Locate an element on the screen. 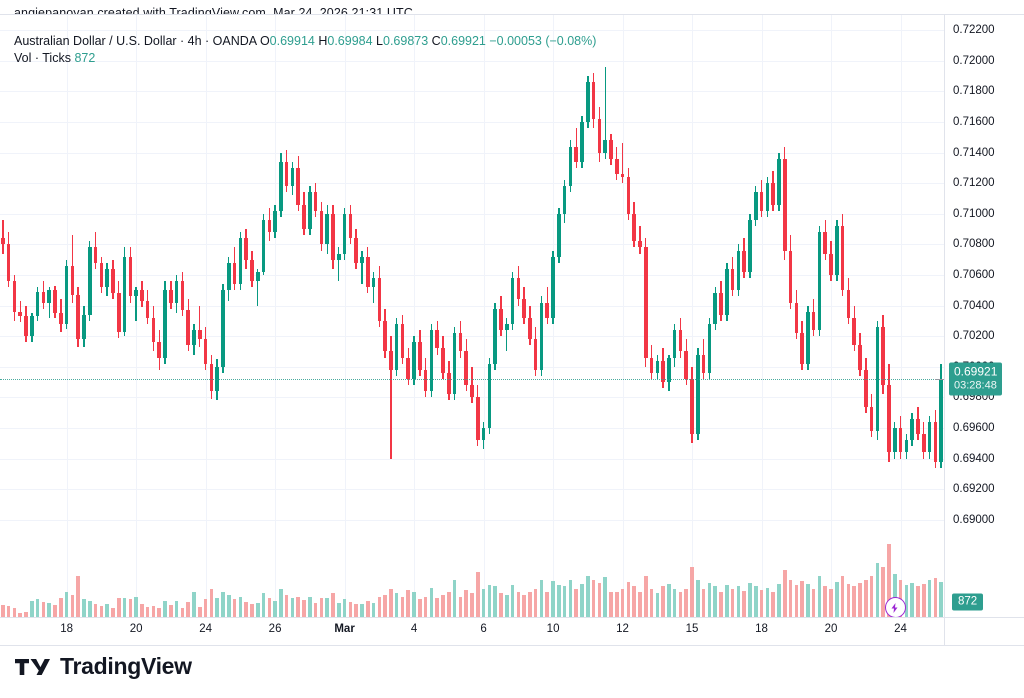 This screenshot has height=698, width=1024. volume-badge: 872 is located at coordinates (968, 602).